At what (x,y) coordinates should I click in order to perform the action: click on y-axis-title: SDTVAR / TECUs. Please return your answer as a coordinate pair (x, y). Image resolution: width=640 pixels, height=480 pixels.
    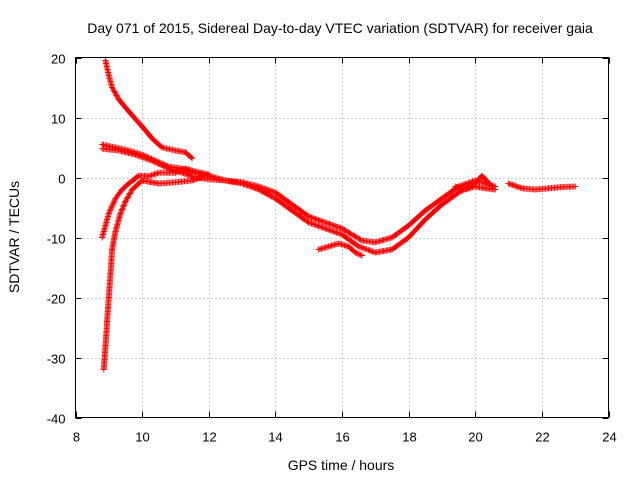
    Looking at the image, I should click on (14, 237).